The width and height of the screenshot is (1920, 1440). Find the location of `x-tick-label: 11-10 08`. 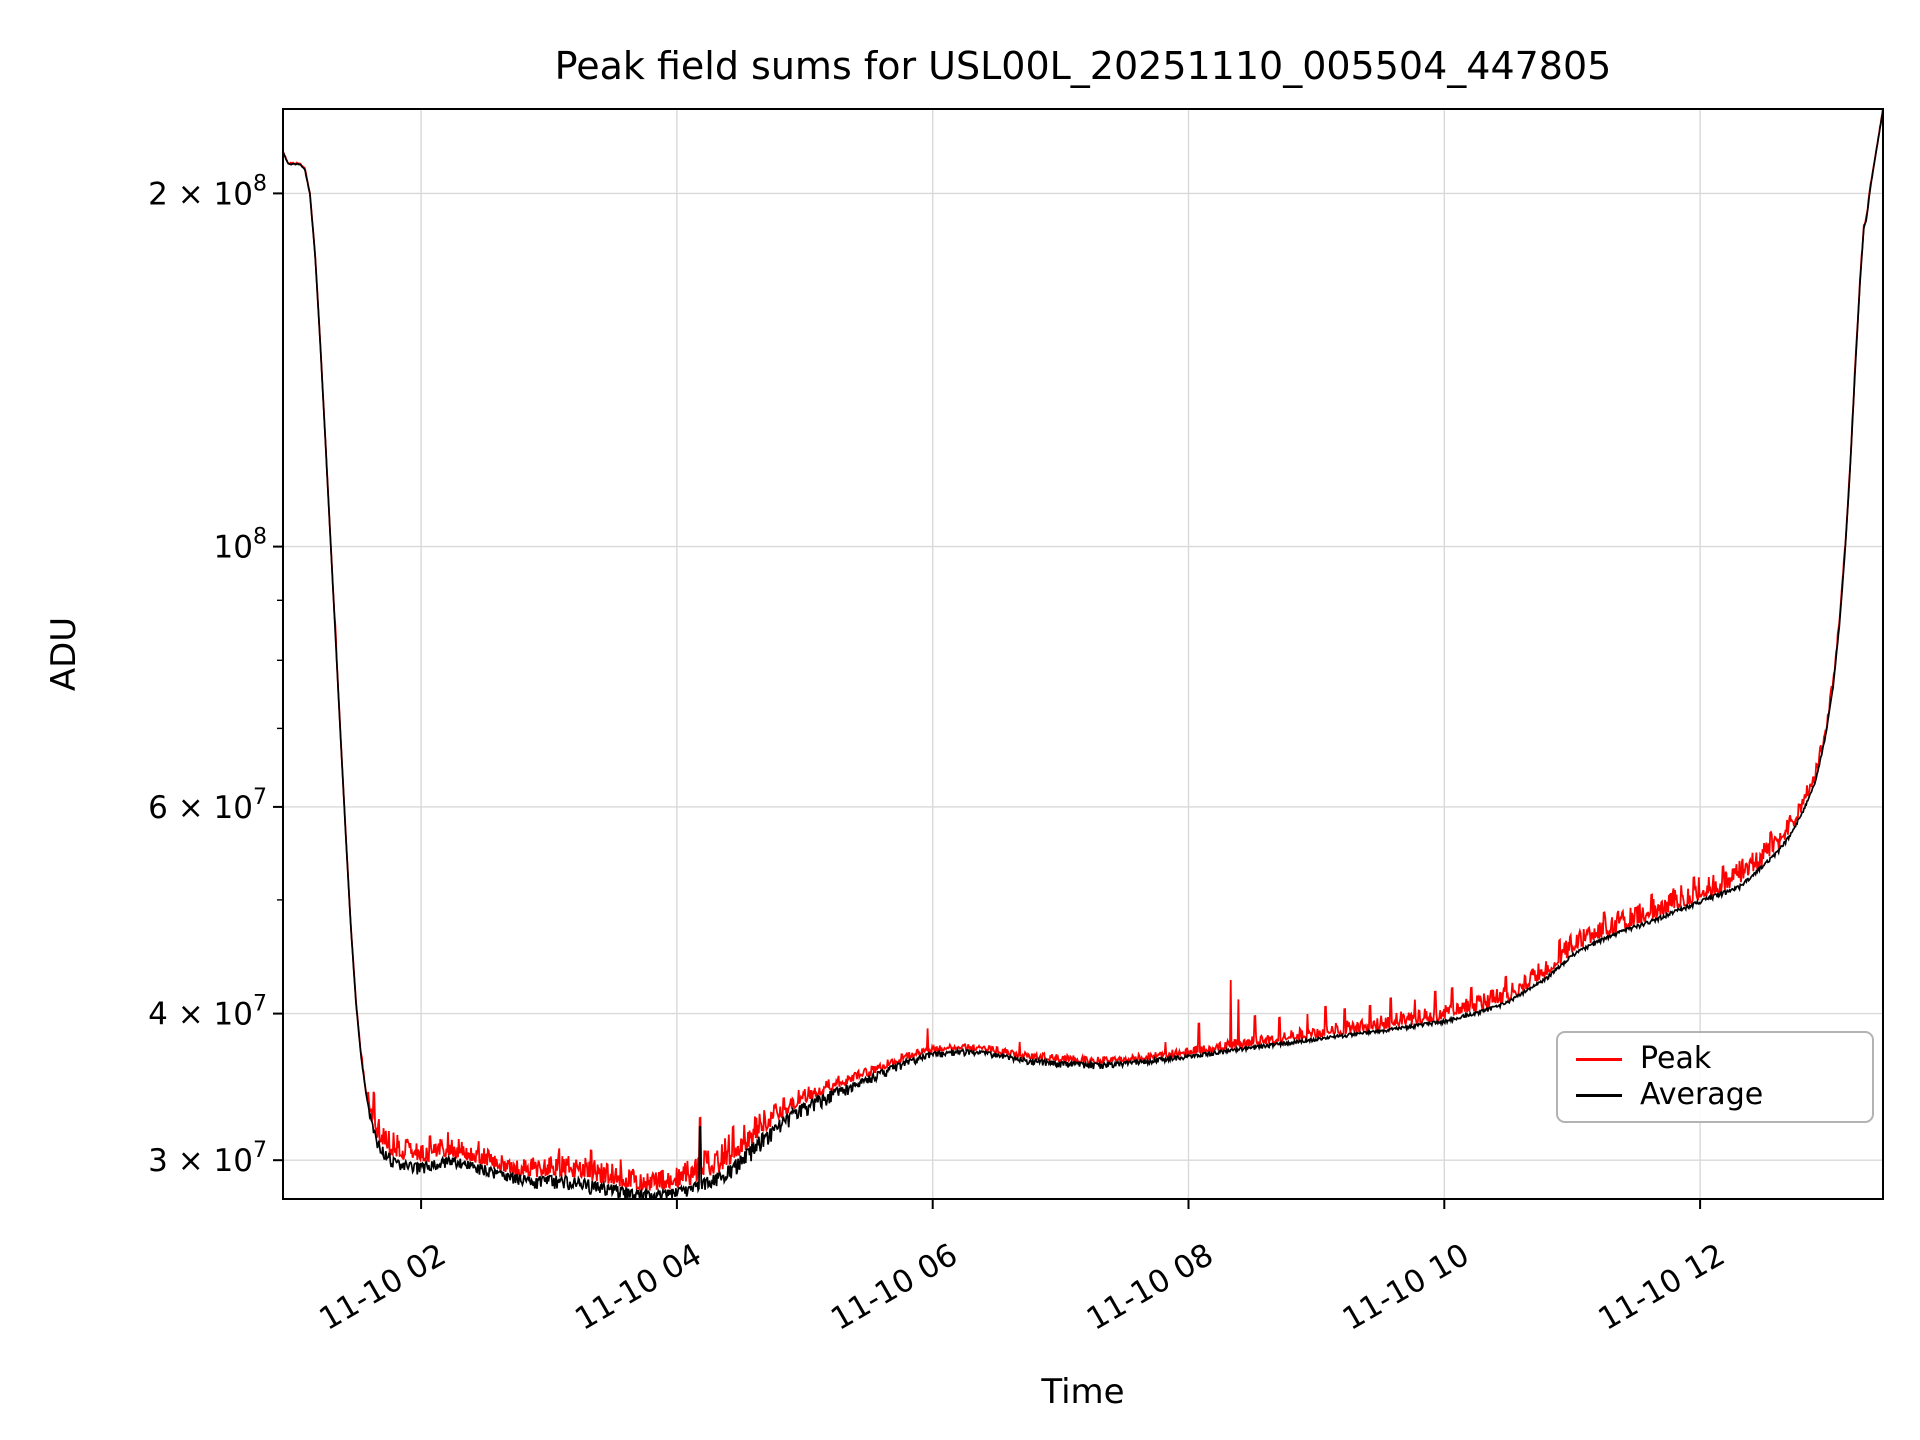

x-tick-label: 11-10 08 is located at coordinates (1150, 1287).